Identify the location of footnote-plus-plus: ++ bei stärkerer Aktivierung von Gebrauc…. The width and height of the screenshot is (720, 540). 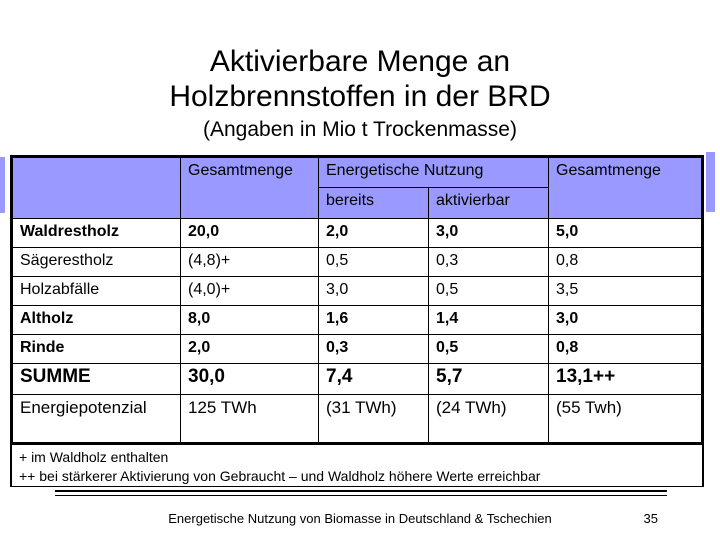
(280, 476).